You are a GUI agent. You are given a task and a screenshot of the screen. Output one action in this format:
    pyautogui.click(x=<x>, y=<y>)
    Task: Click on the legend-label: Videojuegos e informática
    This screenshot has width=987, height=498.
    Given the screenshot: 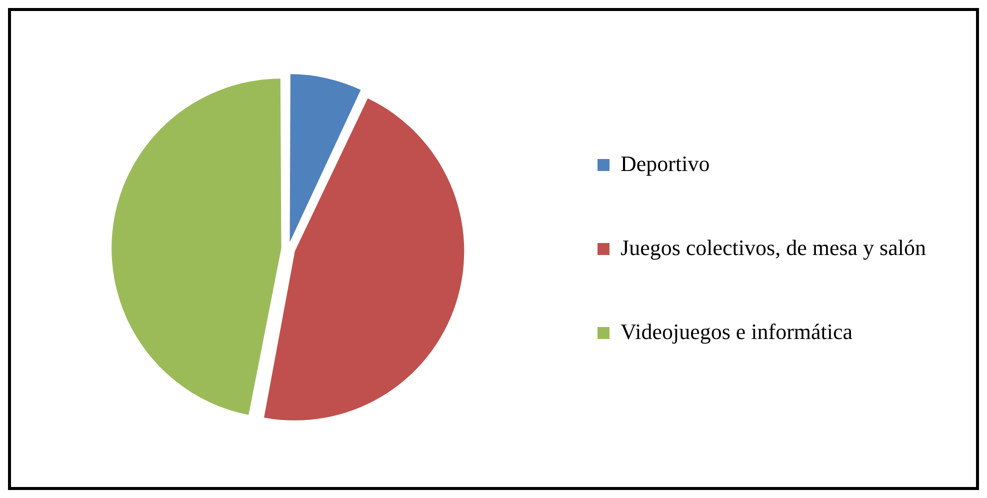 What is the action you would take?
    pyautogui.click(x=736, y=331)
    